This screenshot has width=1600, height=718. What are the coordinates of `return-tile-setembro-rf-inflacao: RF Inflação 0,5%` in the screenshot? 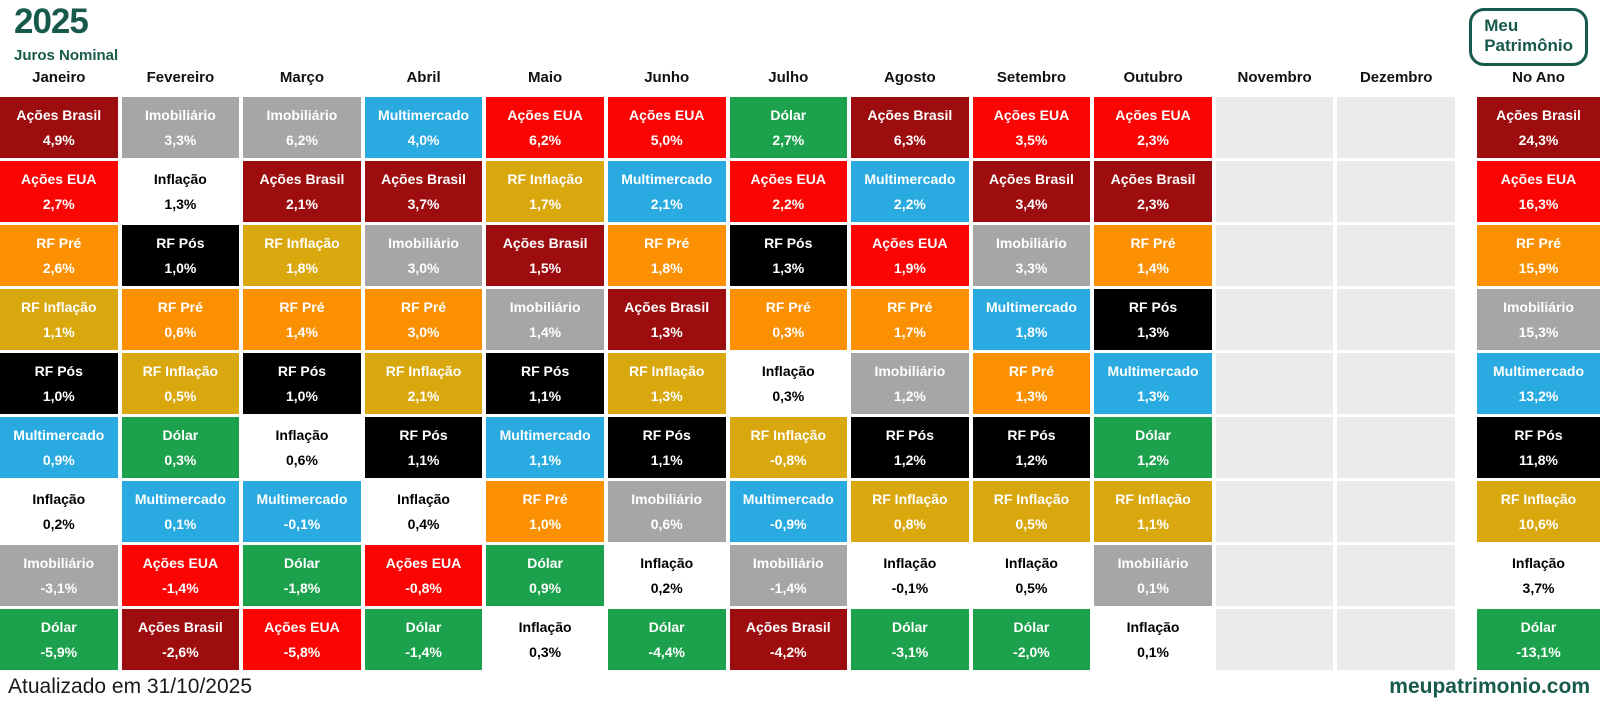 It's located at (1031, 511).